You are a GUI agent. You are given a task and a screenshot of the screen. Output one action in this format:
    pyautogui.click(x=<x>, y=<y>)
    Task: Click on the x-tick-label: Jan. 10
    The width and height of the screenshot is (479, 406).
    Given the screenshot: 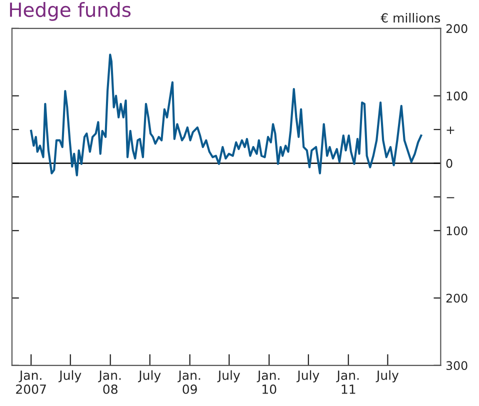 What is the action you would take?
    pyautogui.click(x=268, y=382)
    